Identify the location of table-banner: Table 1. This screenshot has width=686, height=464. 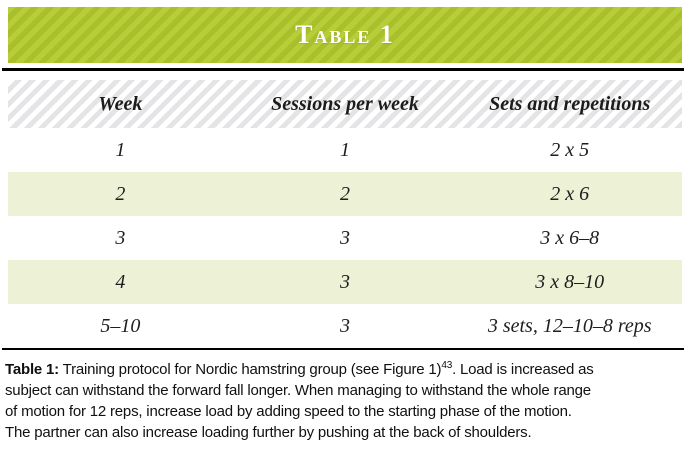
(345, 35).